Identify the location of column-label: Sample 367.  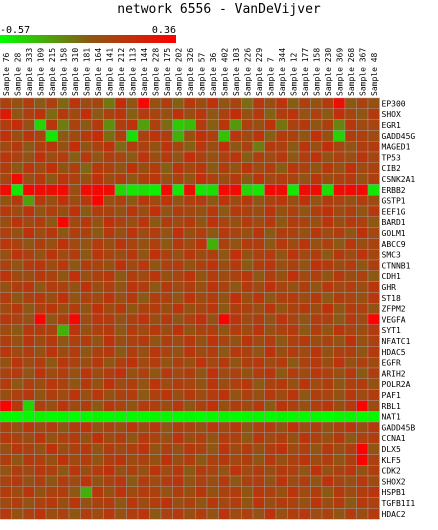
(362, 72).